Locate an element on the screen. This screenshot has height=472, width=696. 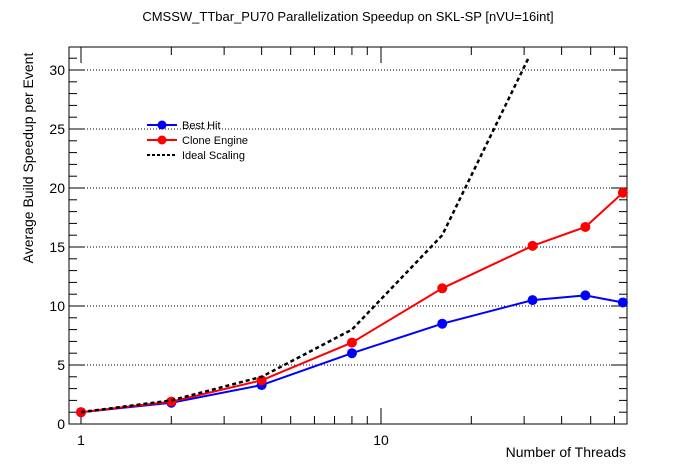
y-tick-label: 5 is located at coordinates (61, 365).